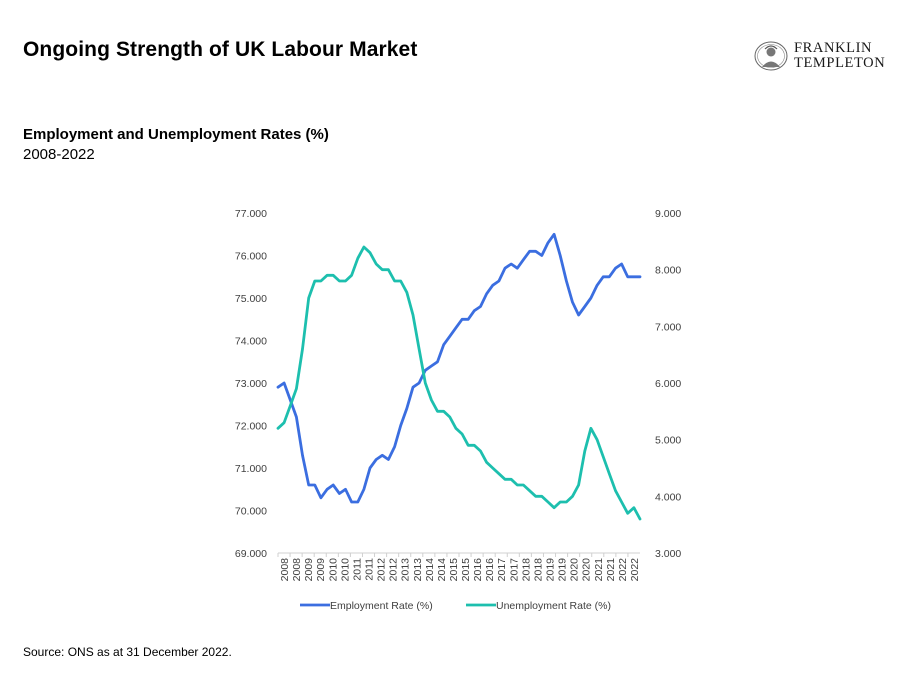  I want to click on left-axis-tick-label: 76.000, so click(251, 257).